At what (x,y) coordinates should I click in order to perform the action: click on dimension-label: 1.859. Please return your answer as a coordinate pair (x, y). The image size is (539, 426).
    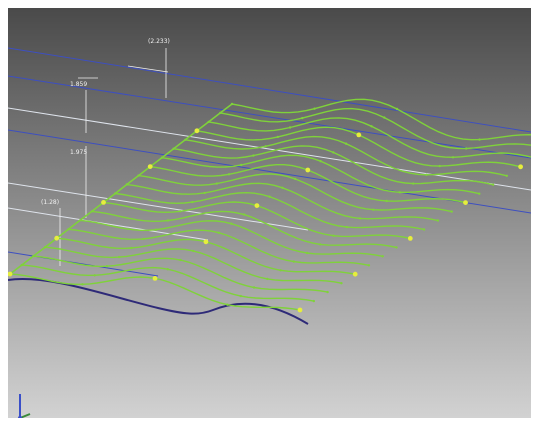
    Looking at the image, I should click on (78, 84).